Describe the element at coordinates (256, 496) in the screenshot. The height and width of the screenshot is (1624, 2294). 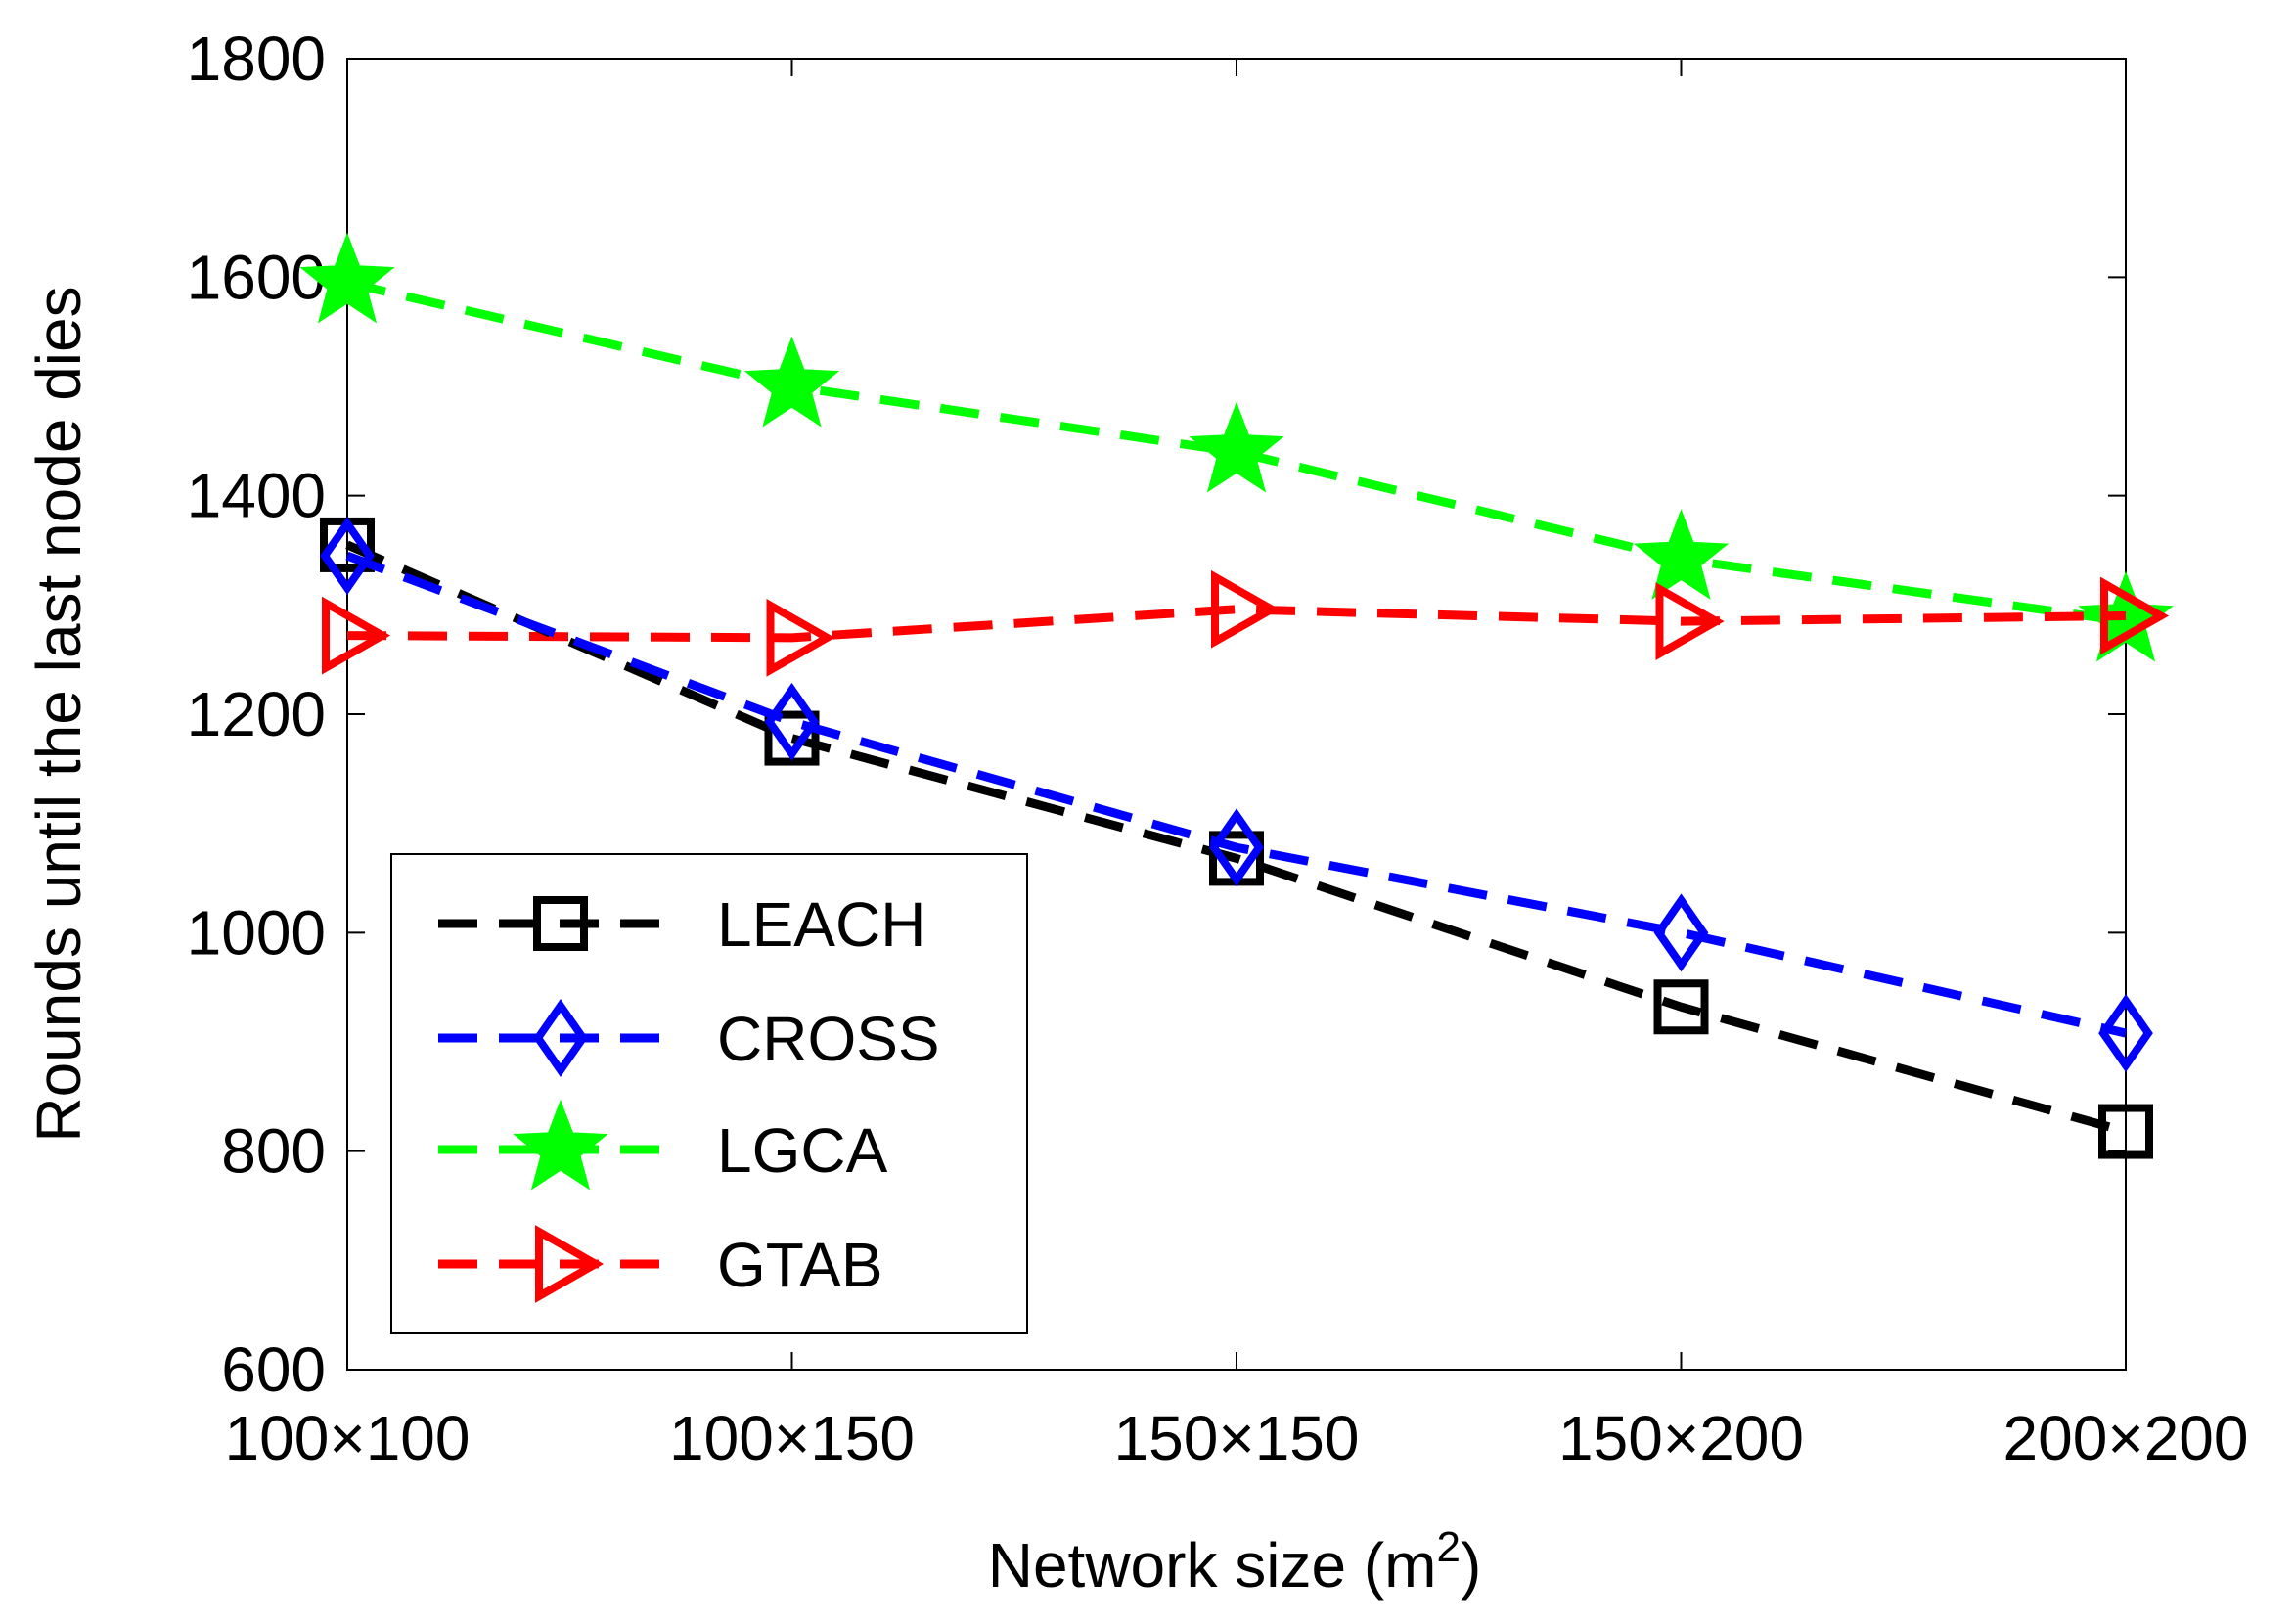
I see `y-tick-label: 1400` at that location.